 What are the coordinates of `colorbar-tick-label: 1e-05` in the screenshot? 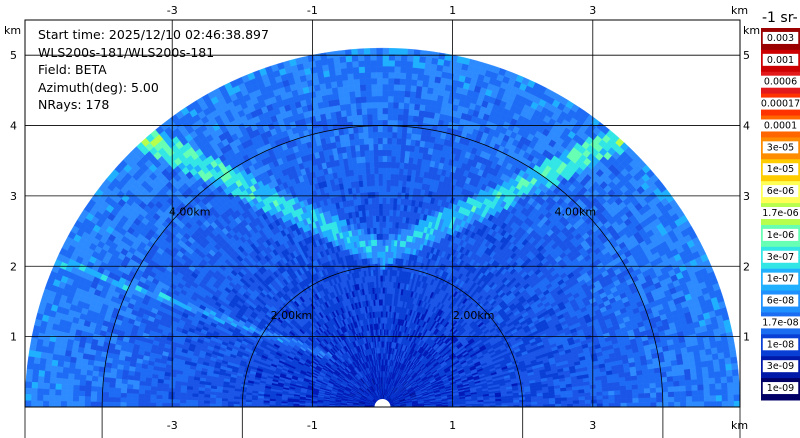 It's located at (780, 169).